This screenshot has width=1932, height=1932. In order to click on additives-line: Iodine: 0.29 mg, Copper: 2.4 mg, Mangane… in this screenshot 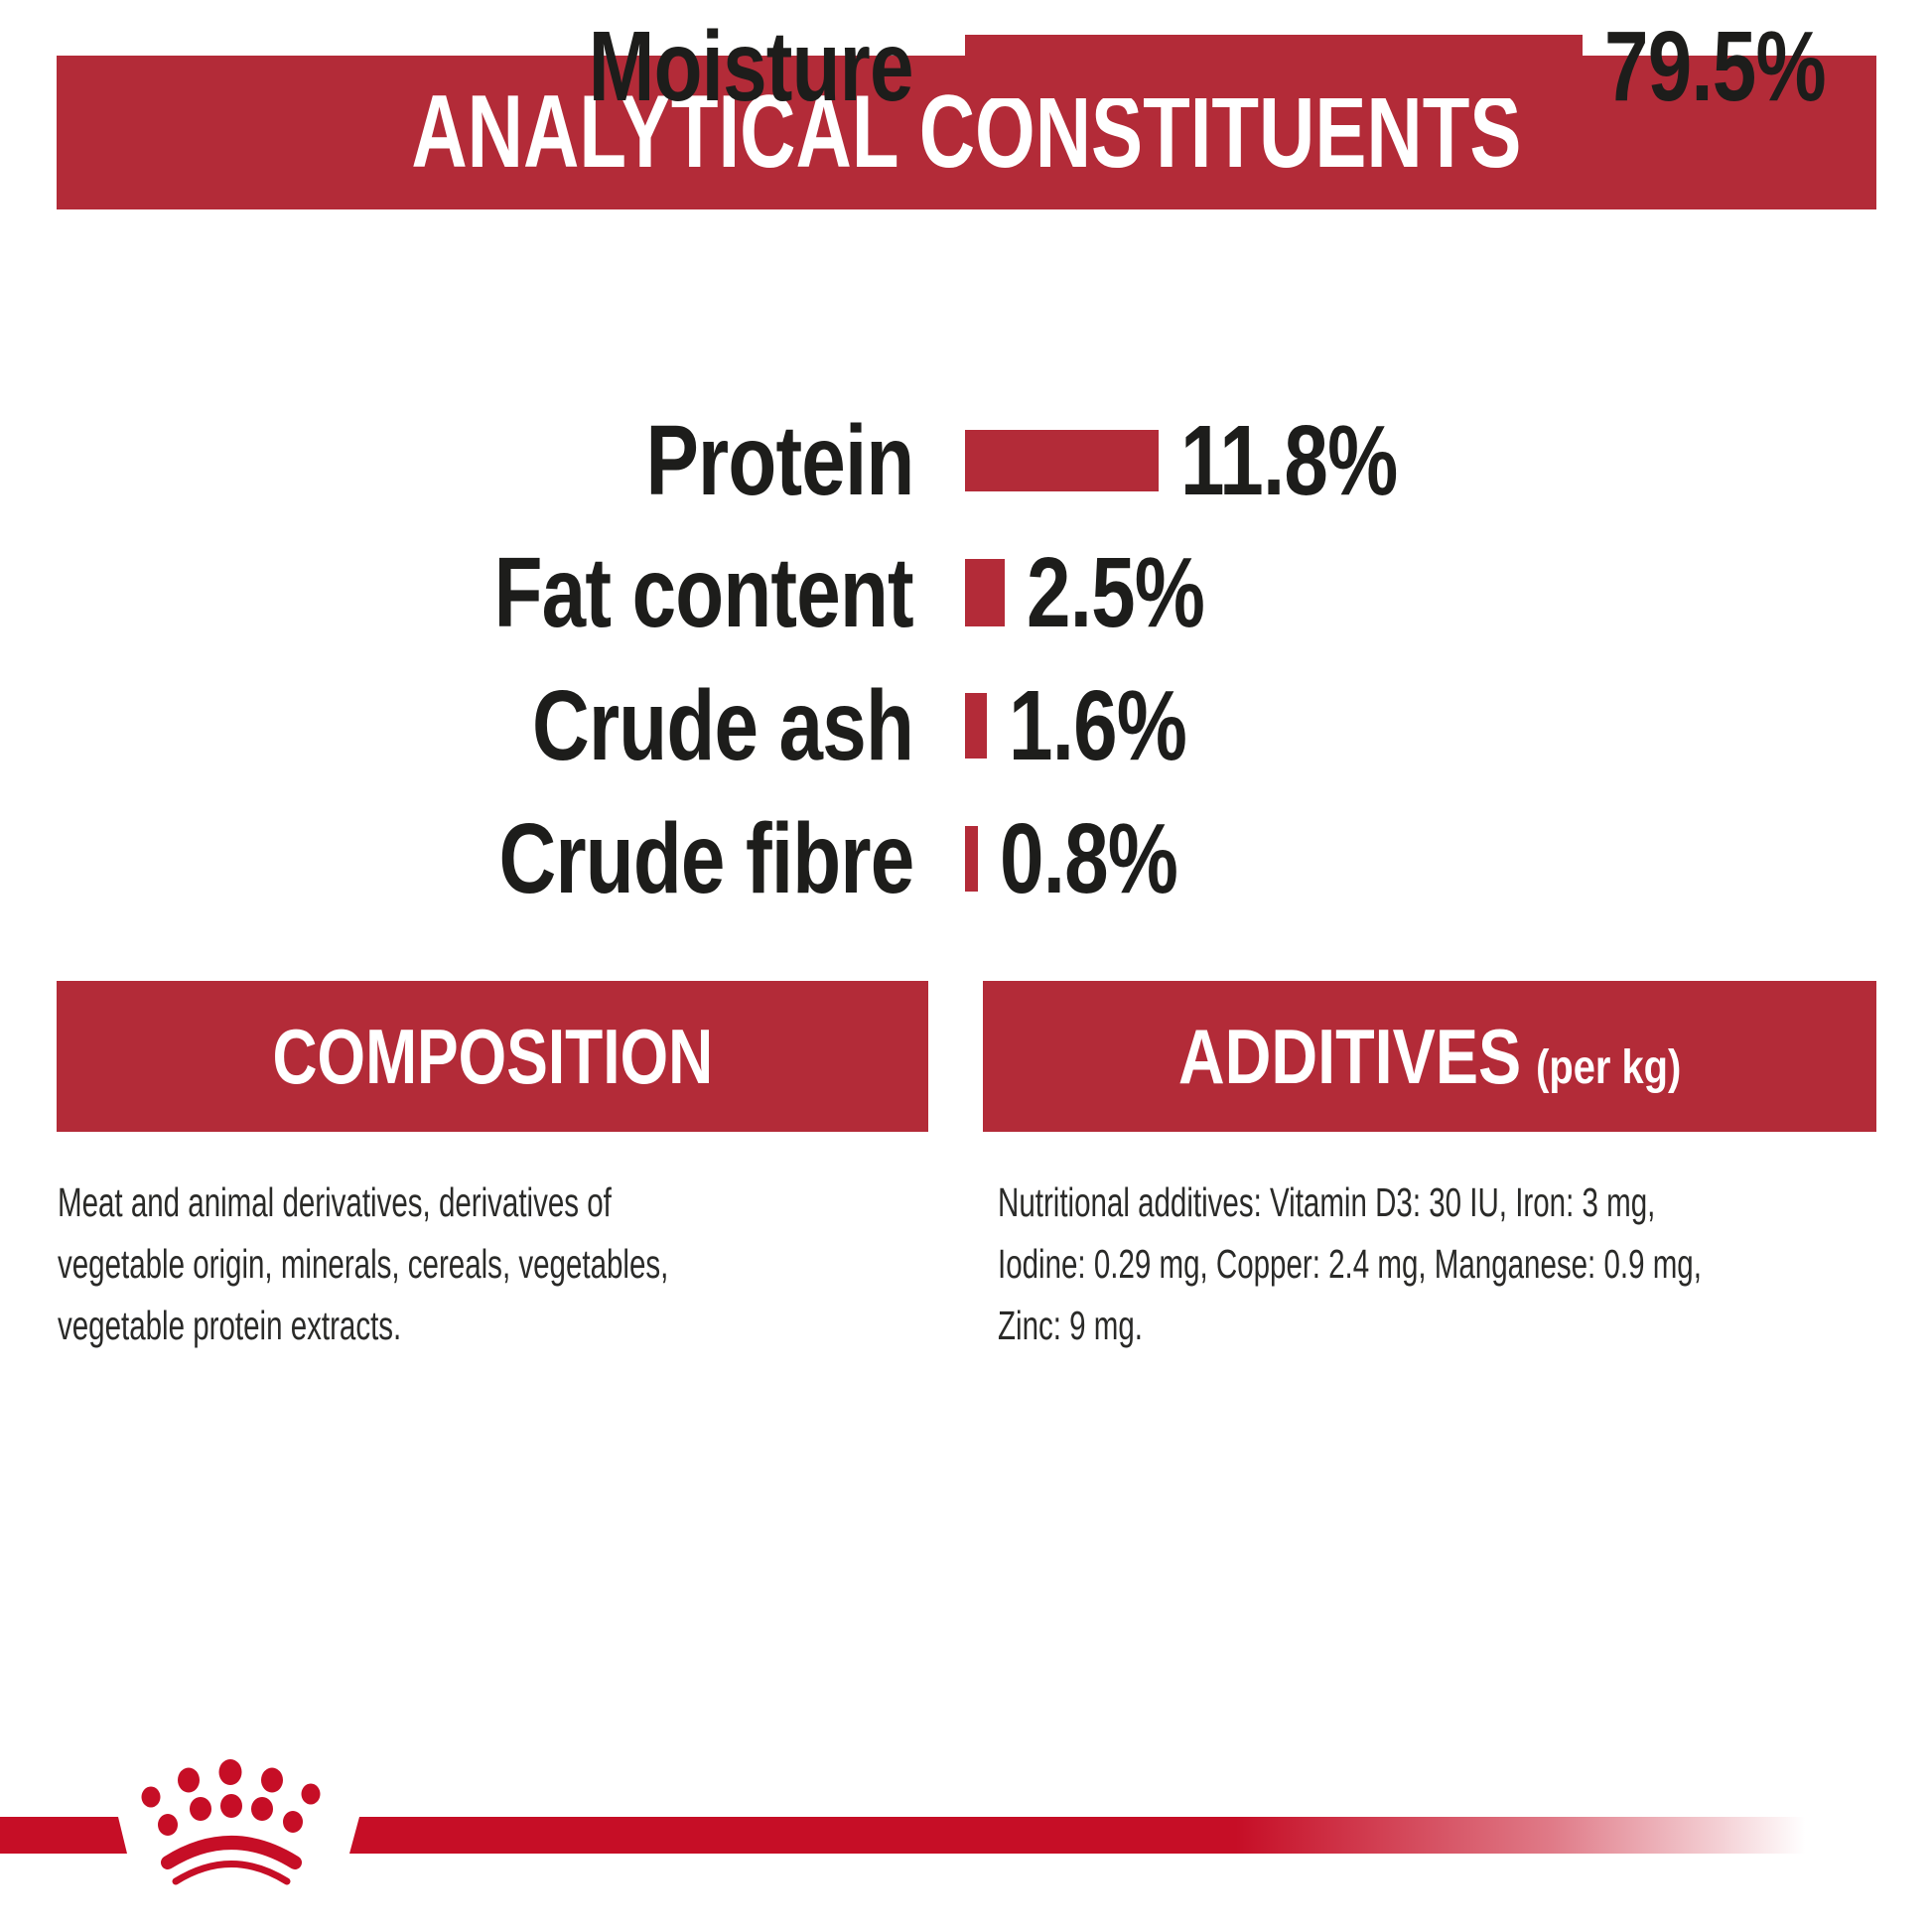, I will do `click(1350, 1264)`.